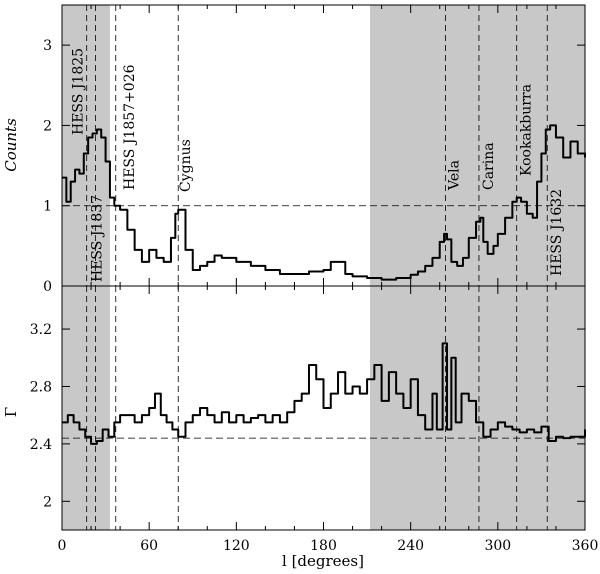 This screenshot has width=600, height=574. What do you see at coordinates (455, 175) in the screenshot?
I see `source-annotation: Vela` at bounding box center [455, 175].